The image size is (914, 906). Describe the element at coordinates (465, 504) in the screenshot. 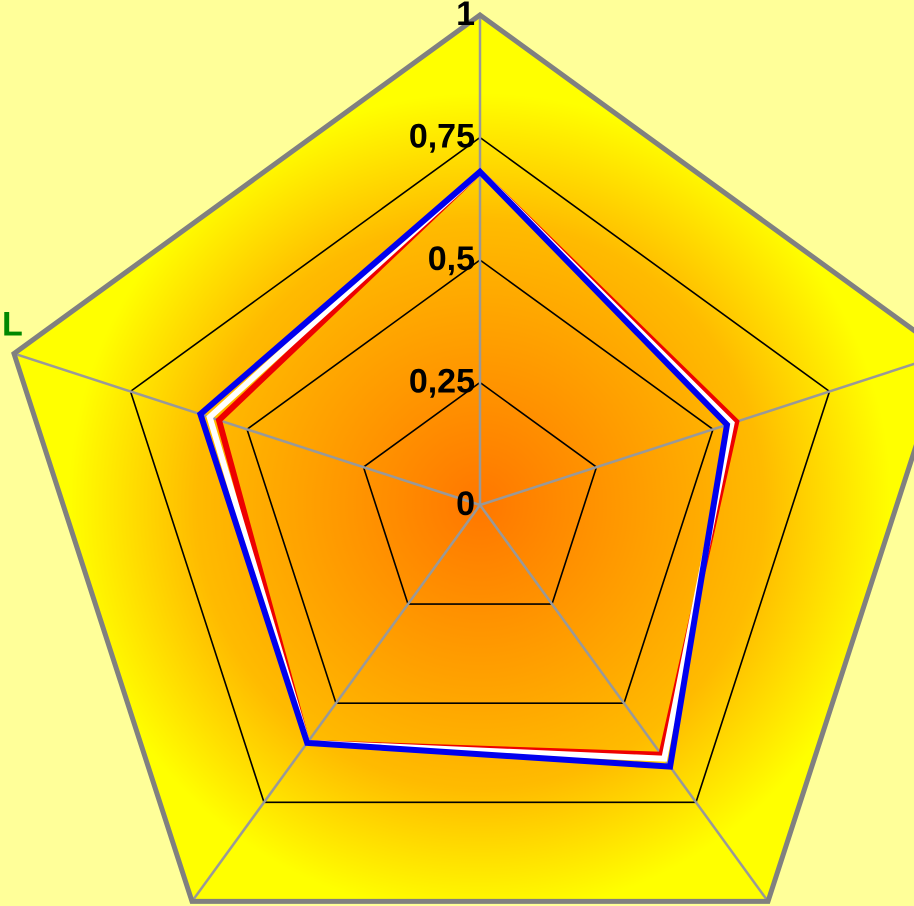

I see `tick-label: 0` at that location.